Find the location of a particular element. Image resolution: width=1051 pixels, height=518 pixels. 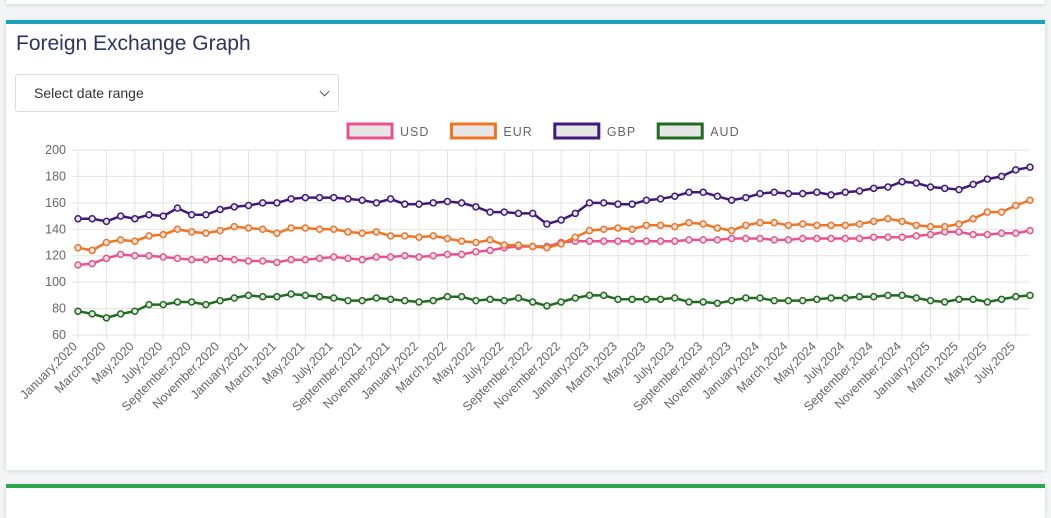

y-tick-label: 160 is located at coordinates (55, 203).